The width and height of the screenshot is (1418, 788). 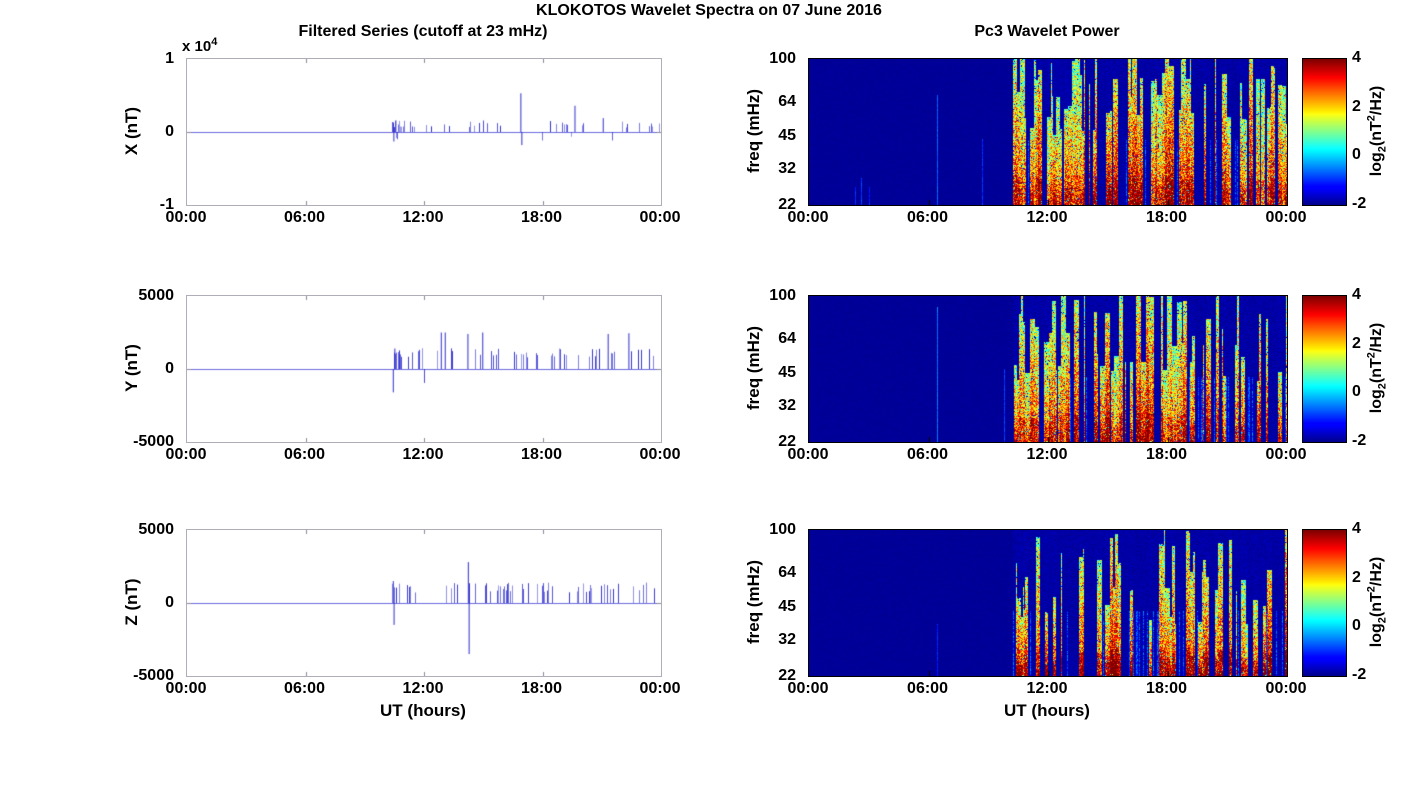 I want to click on y-wavelet-spectrogram-plot, so click(x=1048, y=369).